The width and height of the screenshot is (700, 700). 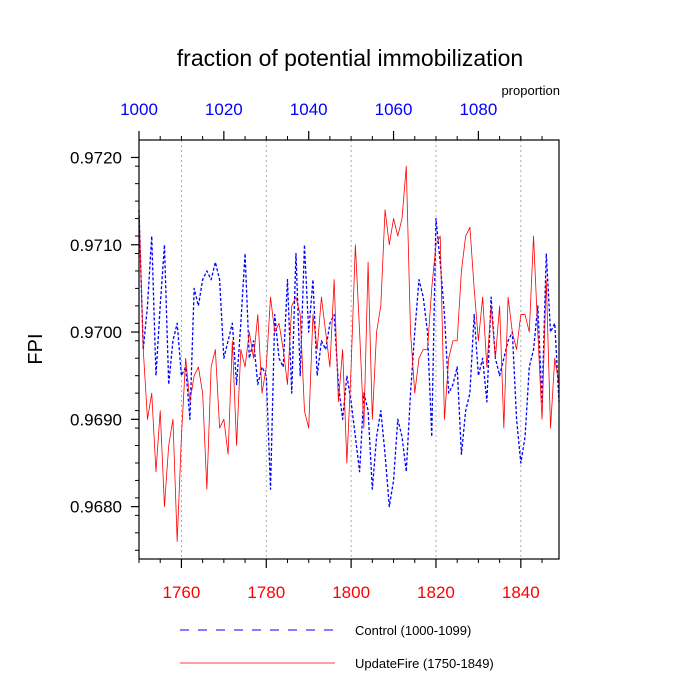 I want to click on top-axis-unit: proportion, so click(x=530, y=90).